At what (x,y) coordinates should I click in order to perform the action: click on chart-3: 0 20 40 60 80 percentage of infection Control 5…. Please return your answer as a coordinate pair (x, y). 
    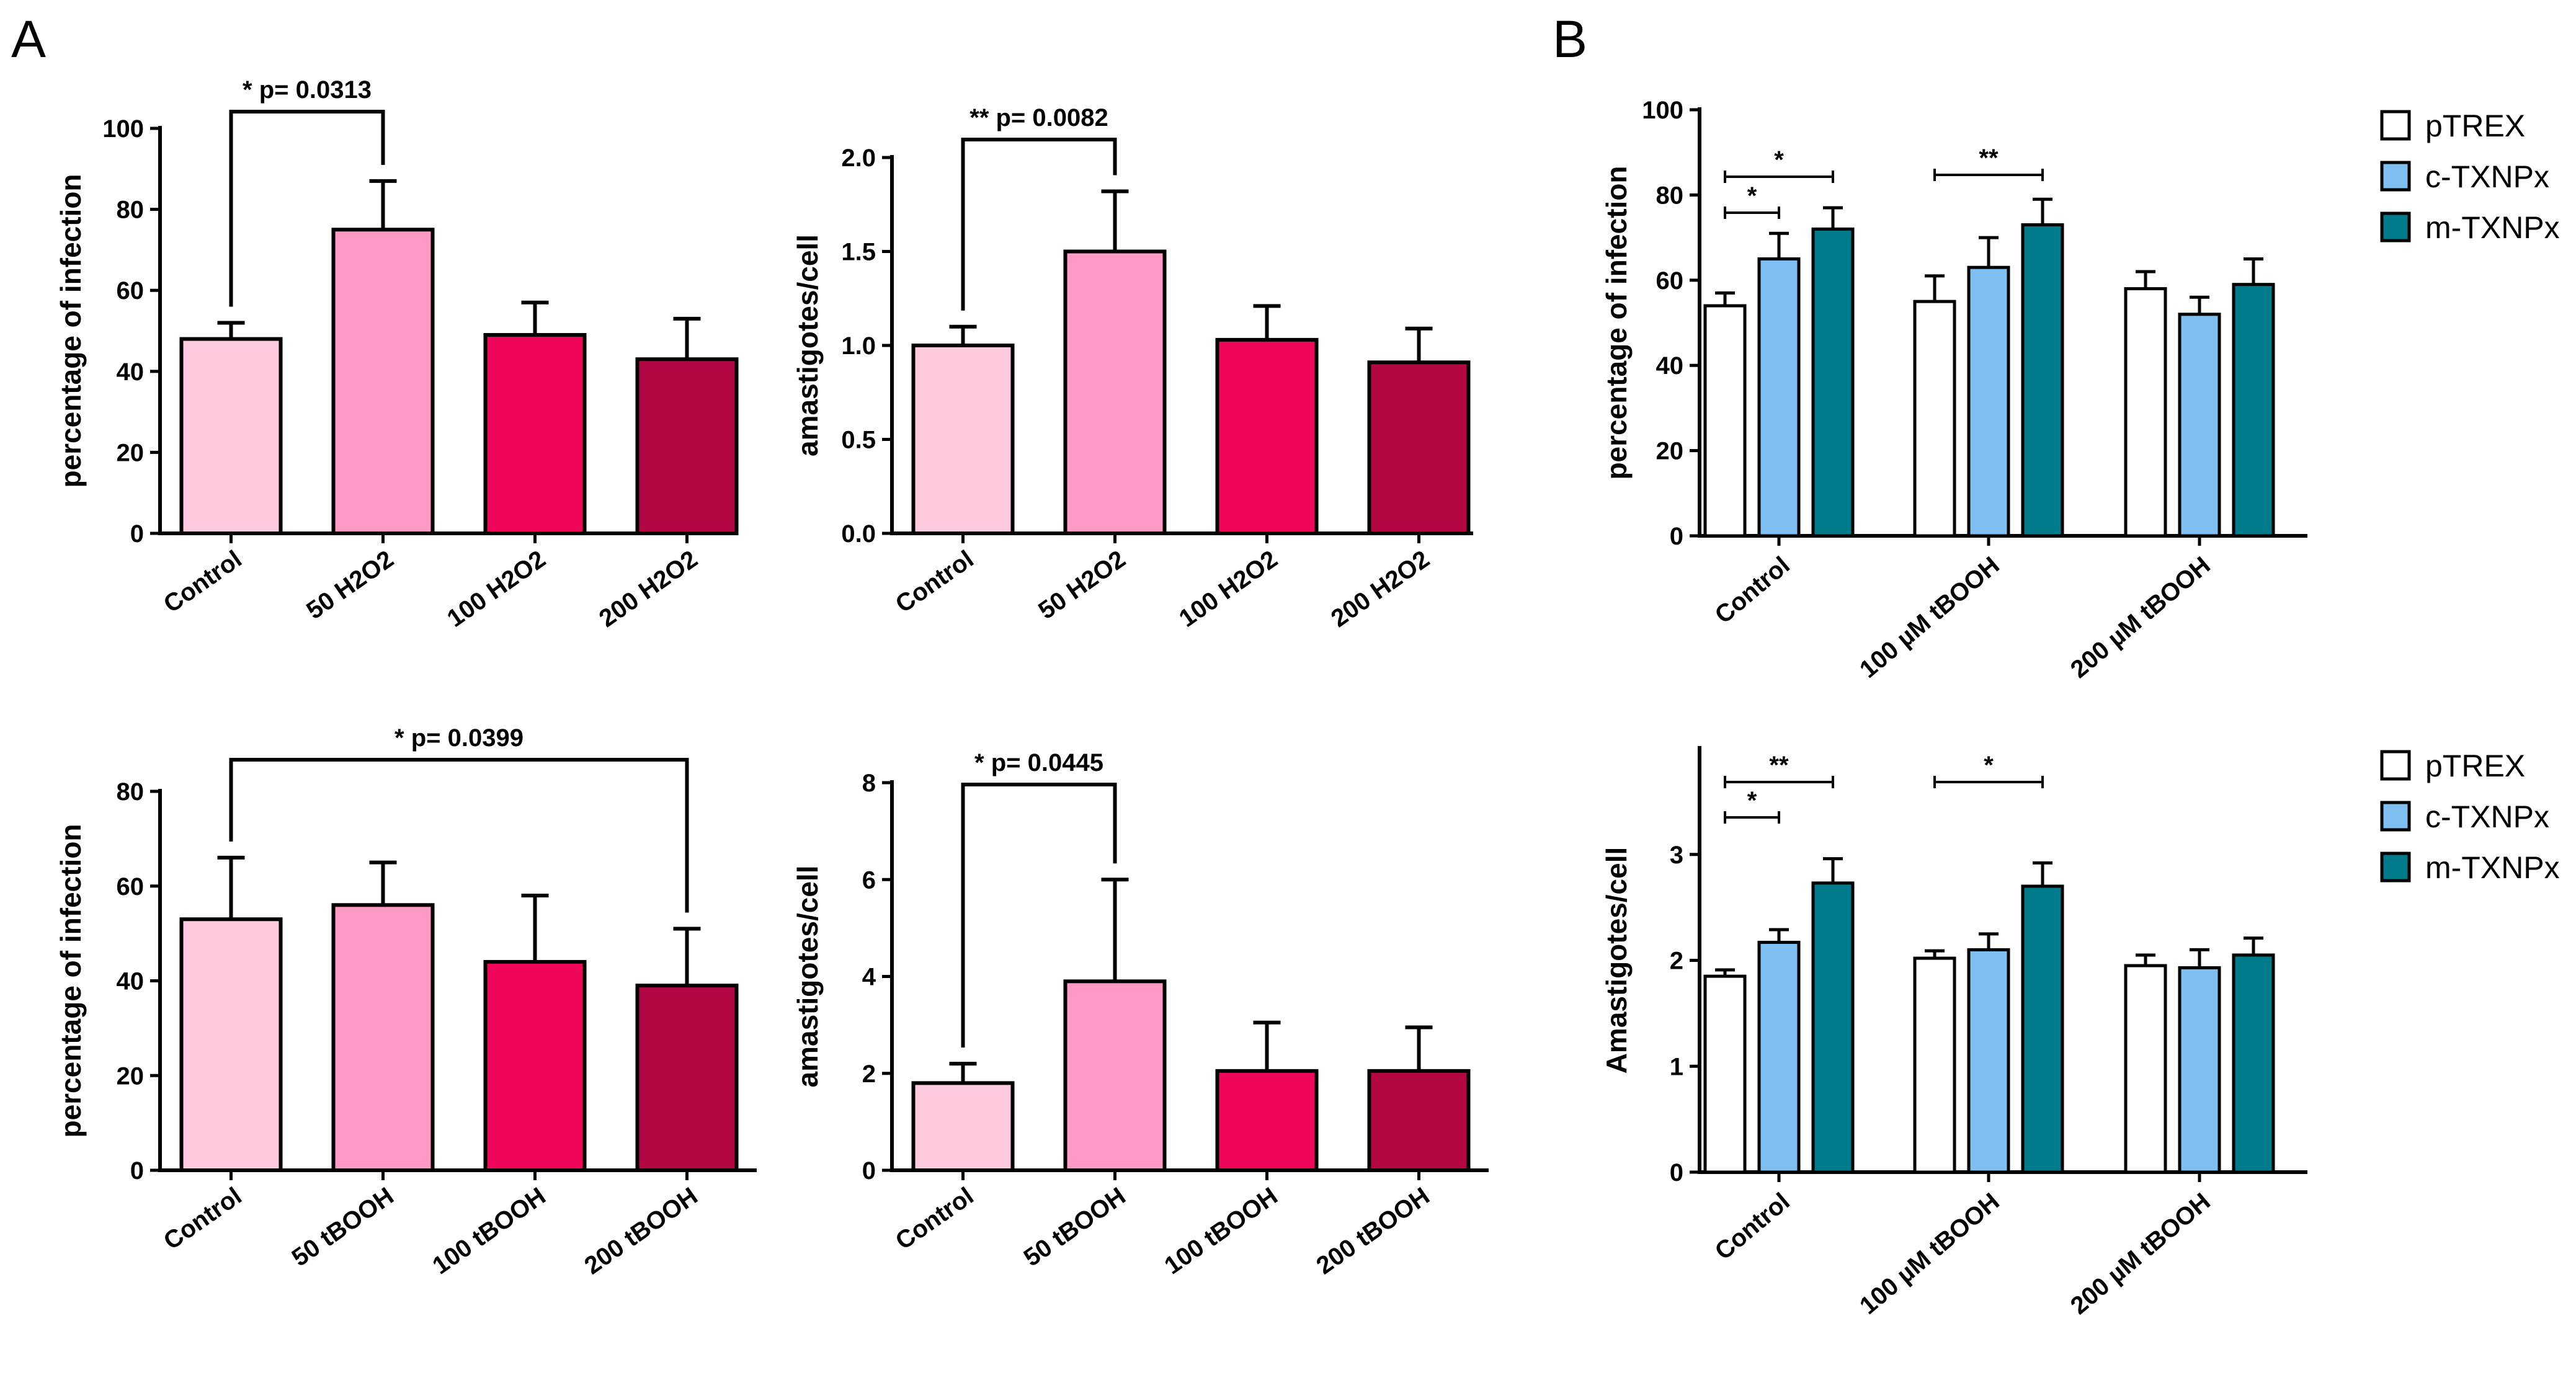
    Looking at the image, I should click on (406, 1001).